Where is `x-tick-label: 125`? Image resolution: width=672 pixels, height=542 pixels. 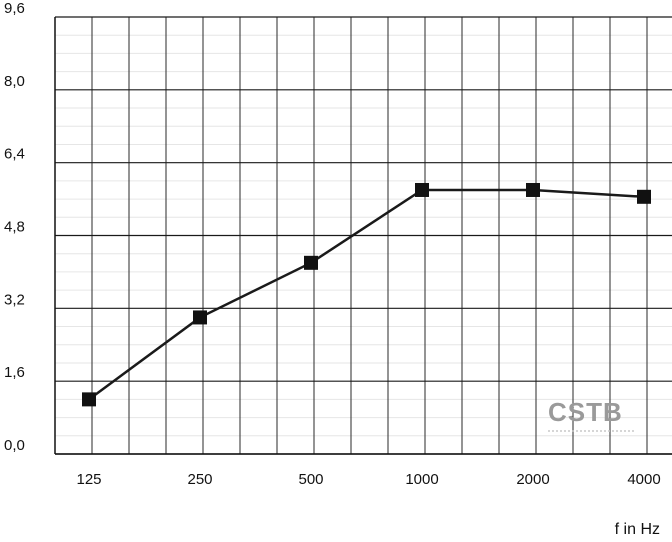 x-tick-label: 125 is located at coordinates (88, 479).